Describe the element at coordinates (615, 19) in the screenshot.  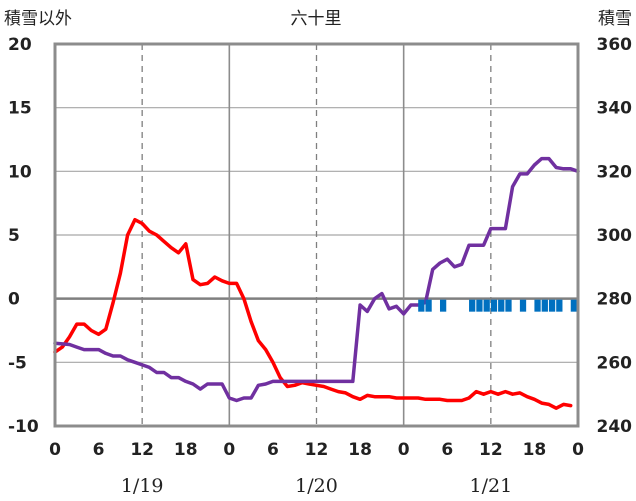
I see `right-axis-label: 積雪` at that location.